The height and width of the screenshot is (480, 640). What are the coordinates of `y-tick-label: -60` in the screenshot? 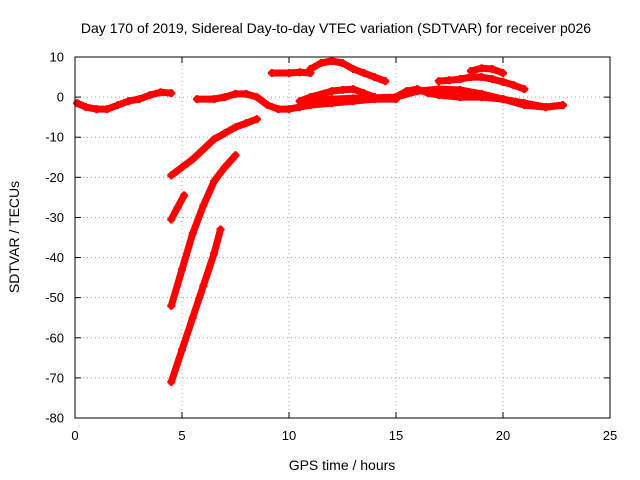 It's located at (54, 337).